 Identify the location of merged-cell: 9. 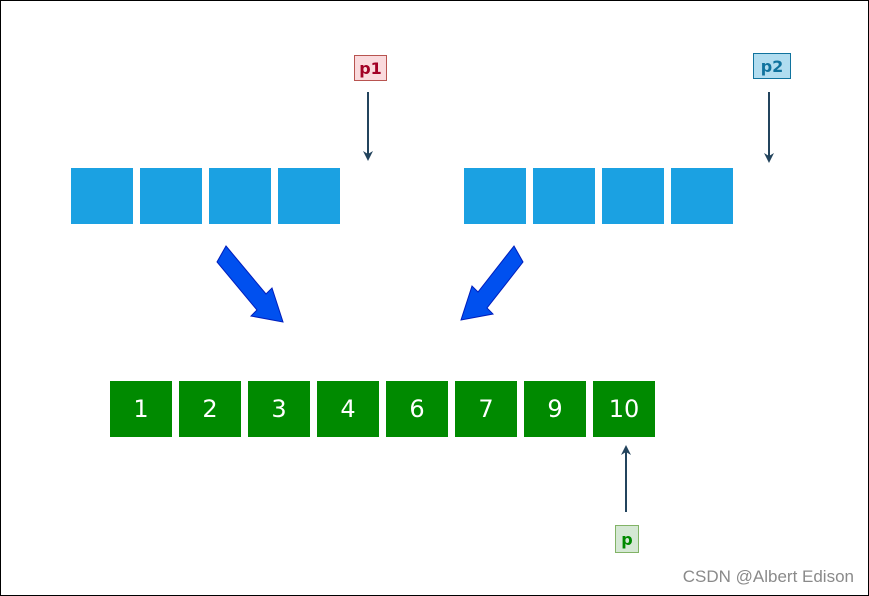
(555, 409).